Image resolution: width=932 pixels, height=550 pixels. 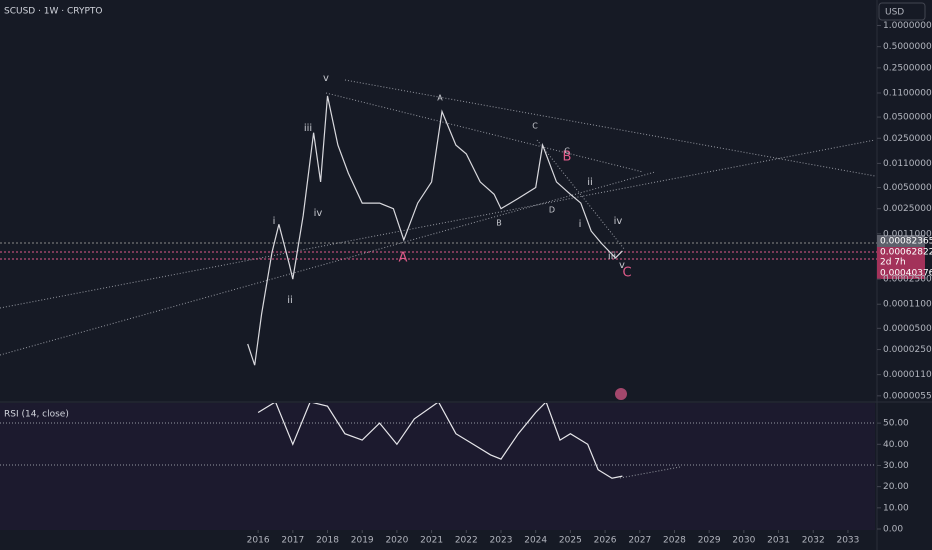 What do you see at coordinates (907, 164) in the screenshot?
I see `y-tick-label: 0.01100000` at bounding box center [907, 164].